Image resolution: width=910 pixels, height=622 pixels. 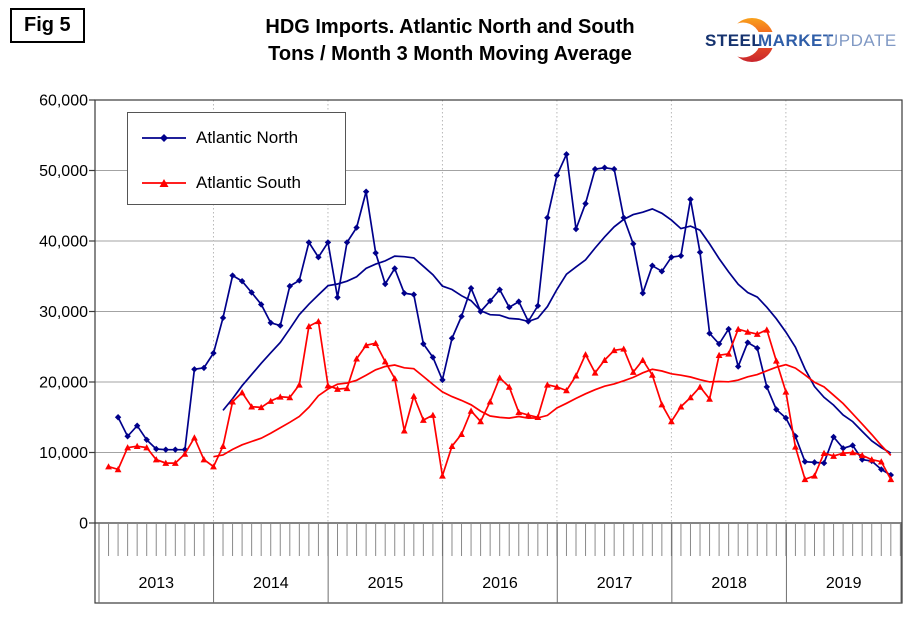 I want to click on crescent-icon, so click(x=797, y=40).